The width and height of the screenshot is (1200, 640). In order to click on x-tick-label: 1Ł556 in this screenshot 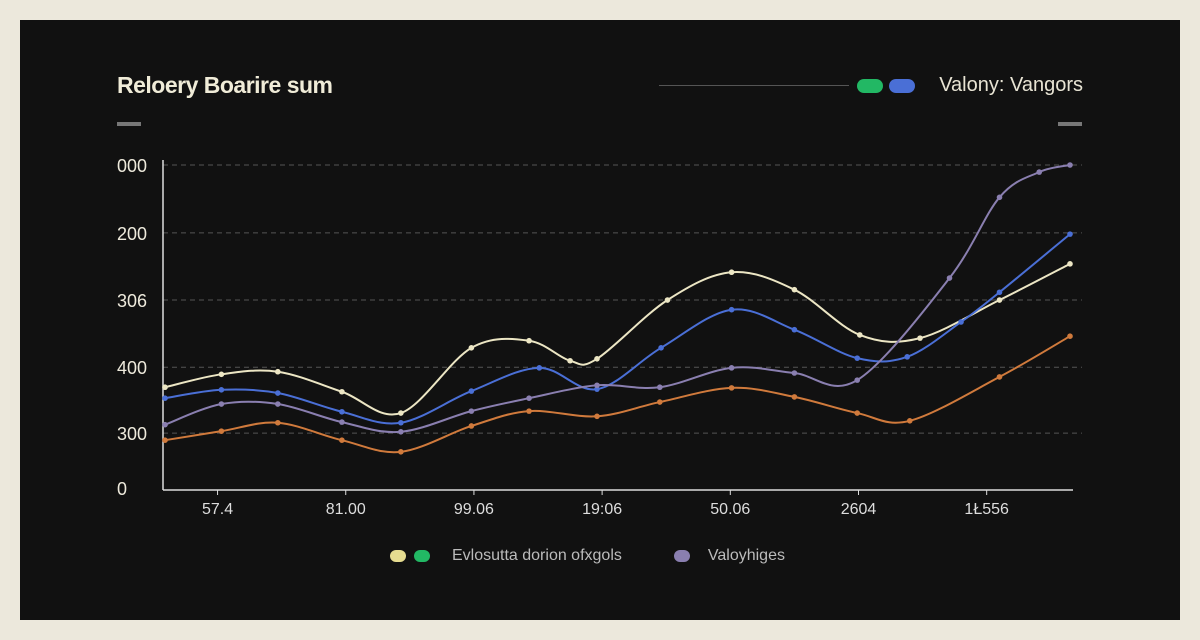, I will do `click(986, 509)`.